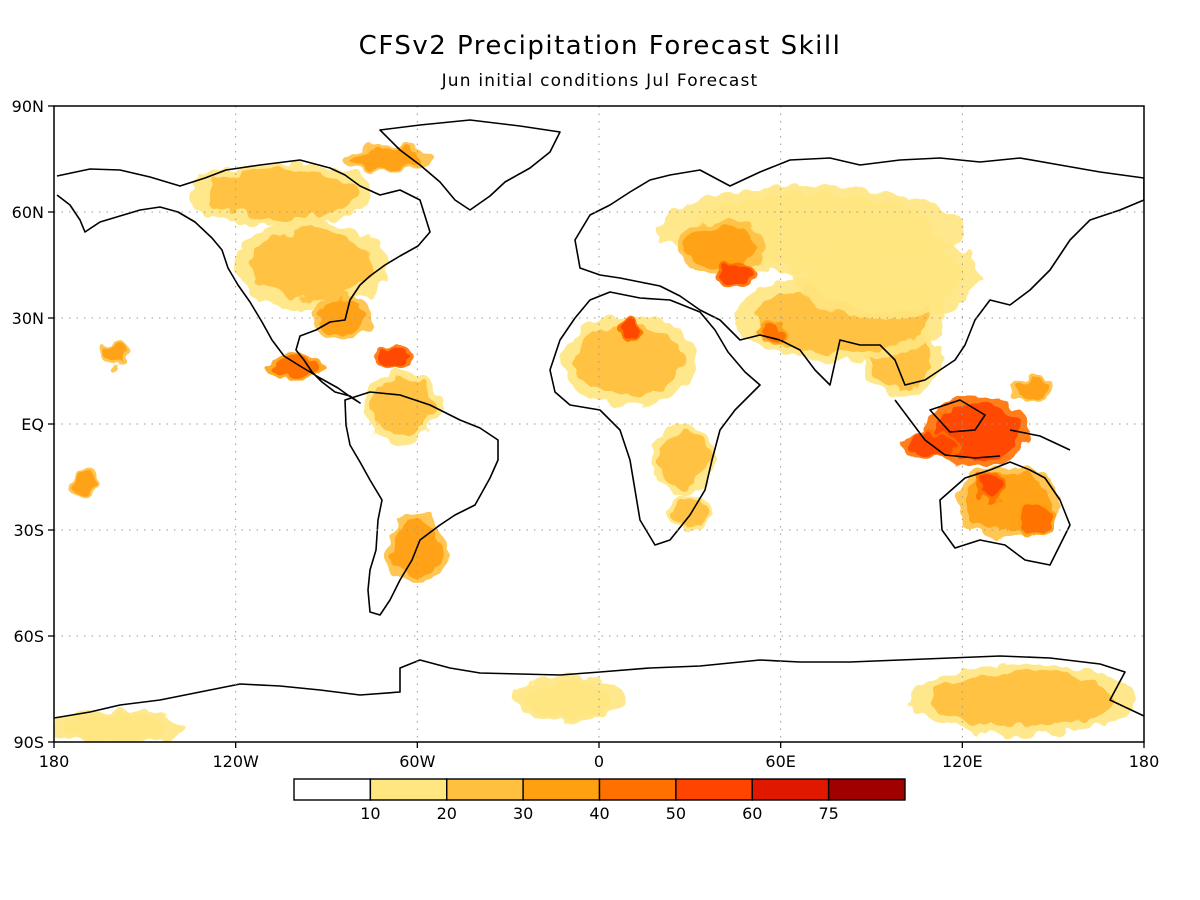  Describe the element at coordinates (235, 761) in the screenshot. I see `x-tick-label: 120W` at that location.